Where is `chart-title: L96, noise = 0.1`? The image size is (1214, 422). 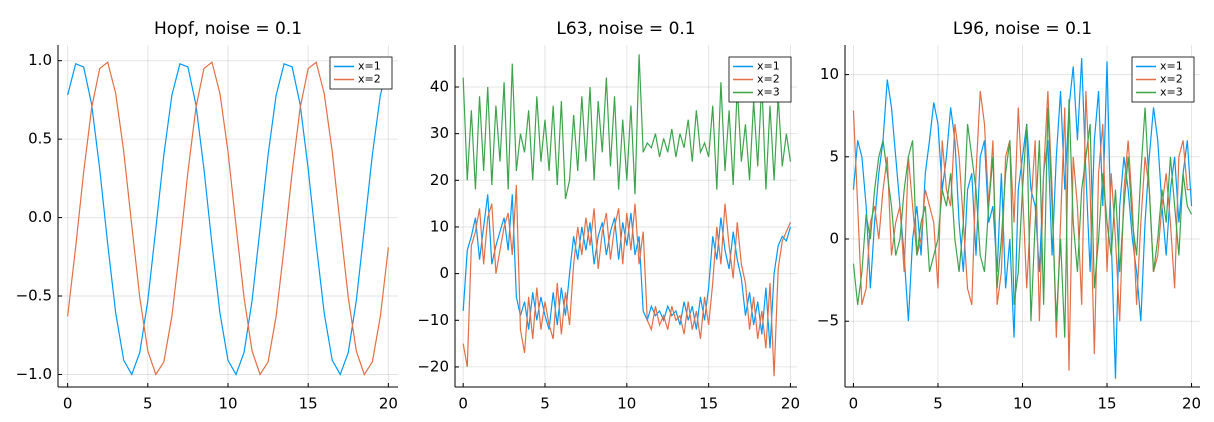
chart-title: L96, noise = 0.1 is located at coordinates (1022, 29).